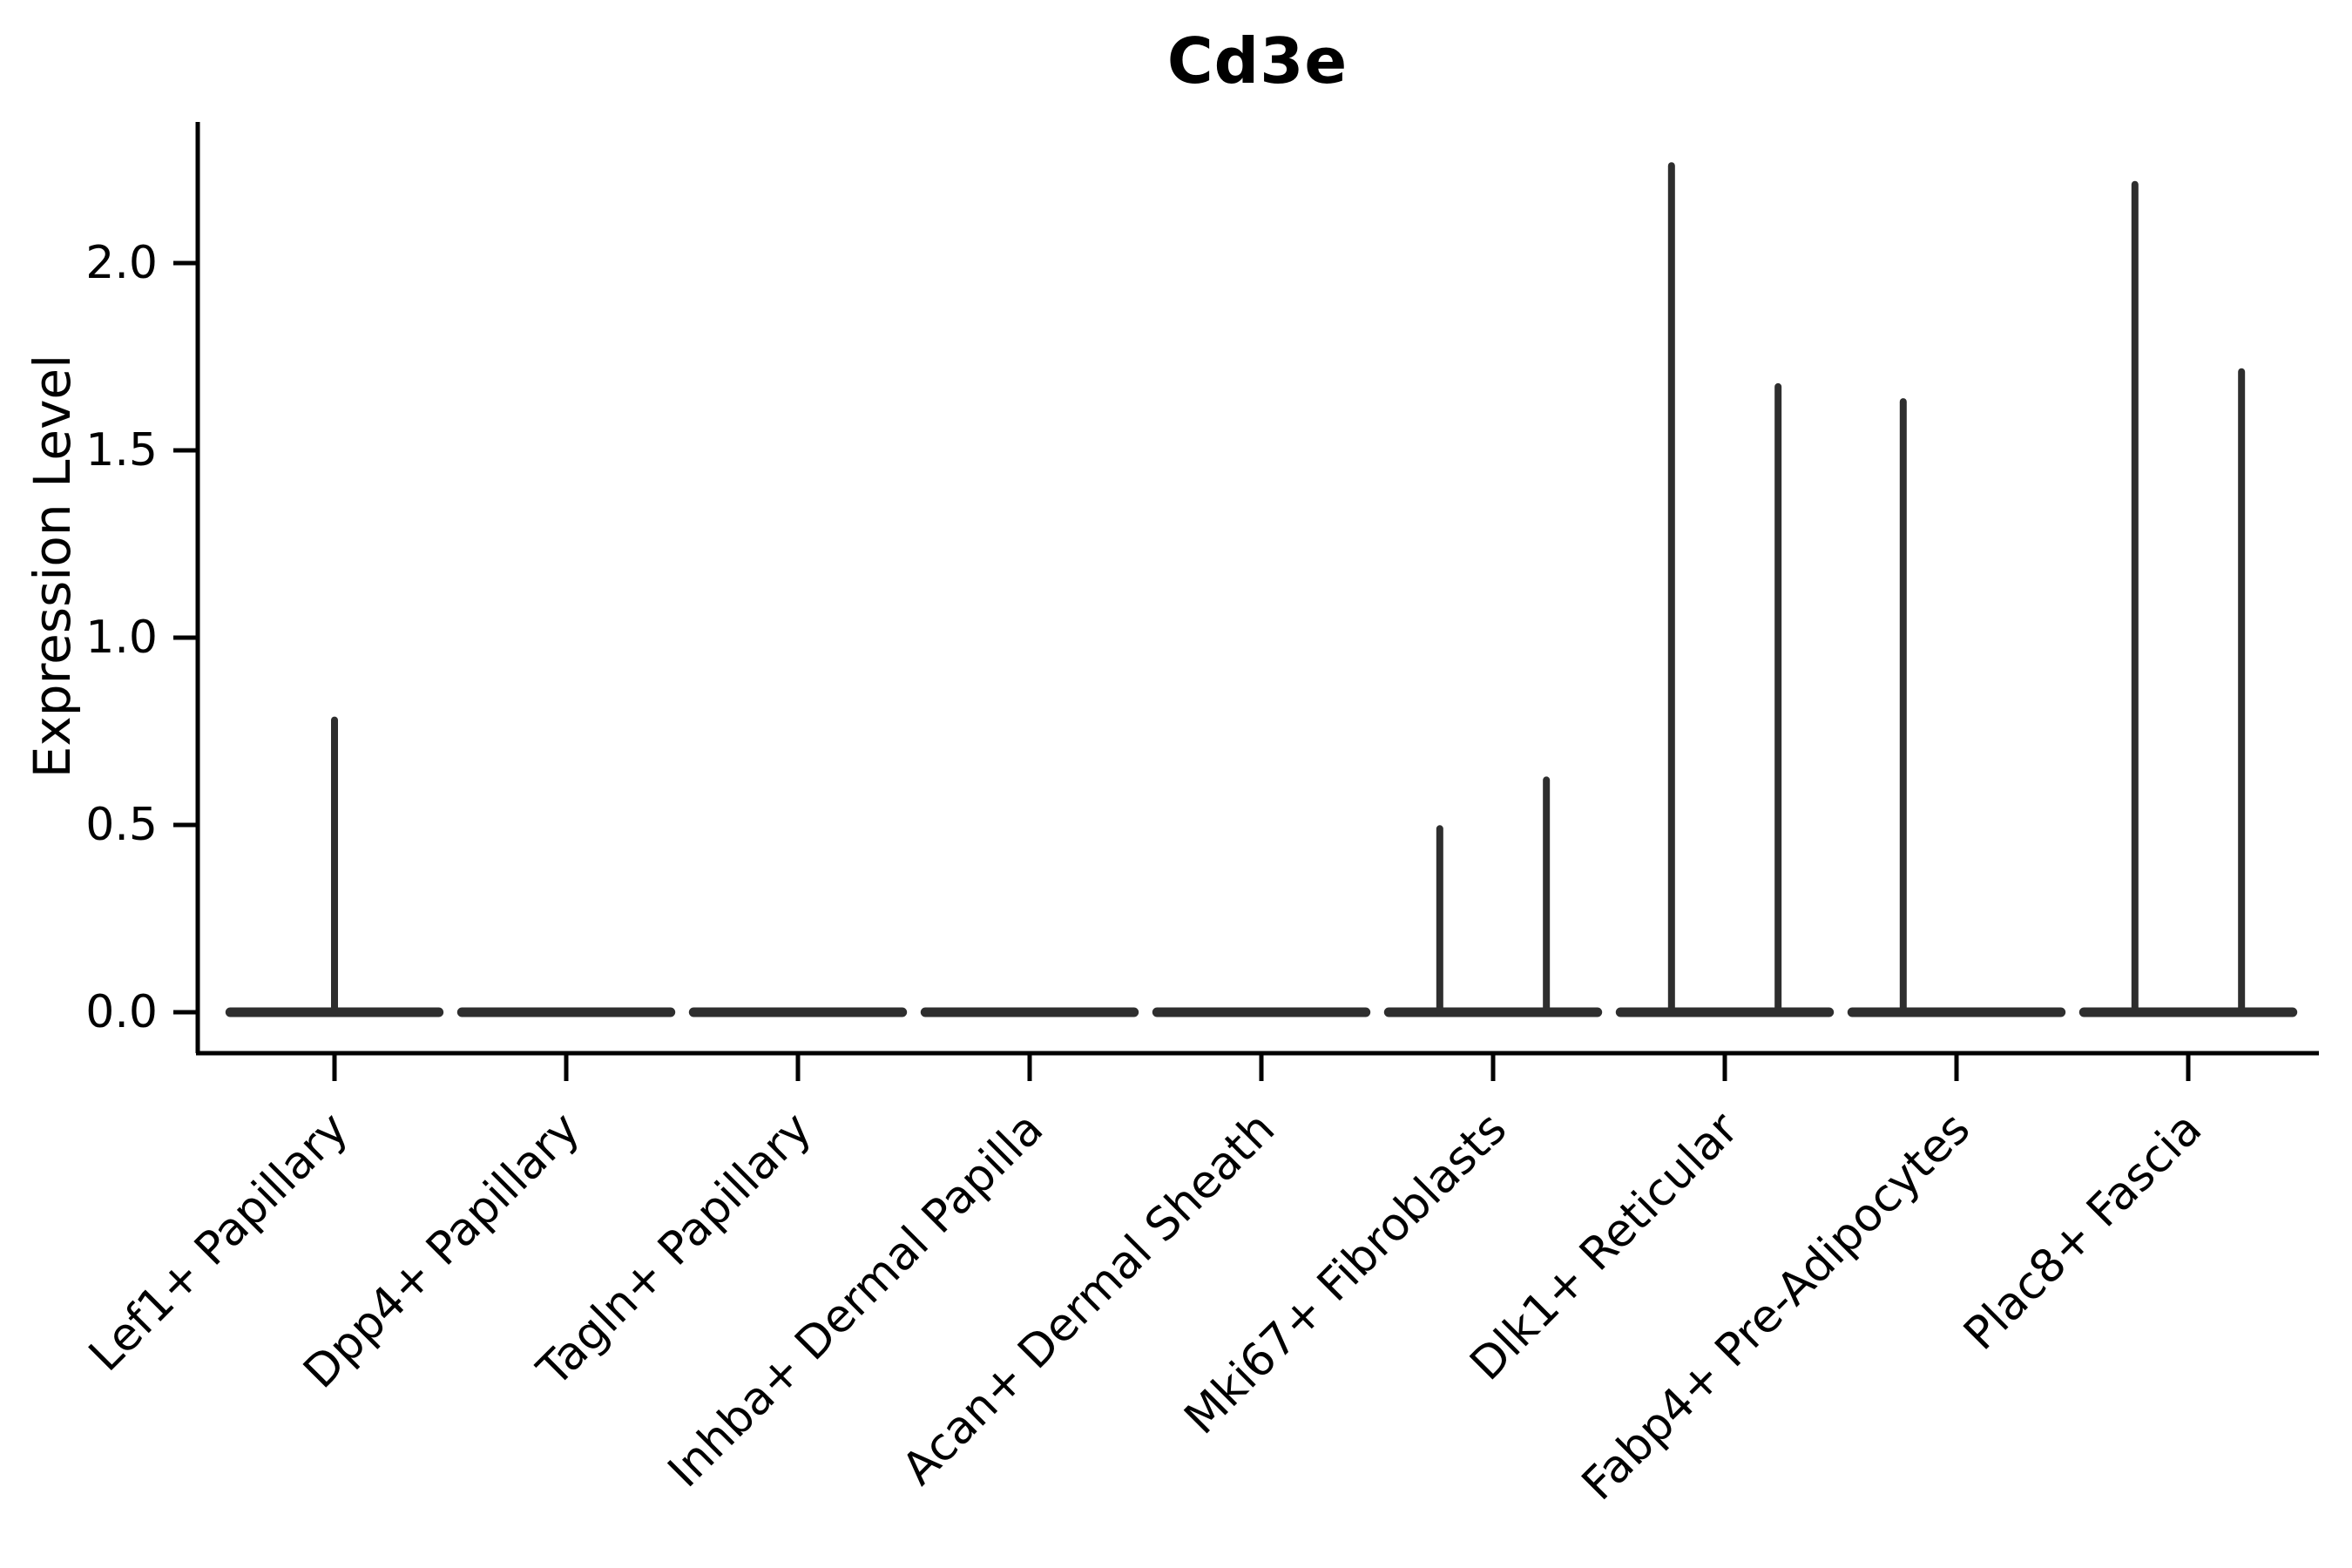  Describe the element at coordinates (121, 638) in the screenshot. I see `y-tick-label: 1.0` at that location.